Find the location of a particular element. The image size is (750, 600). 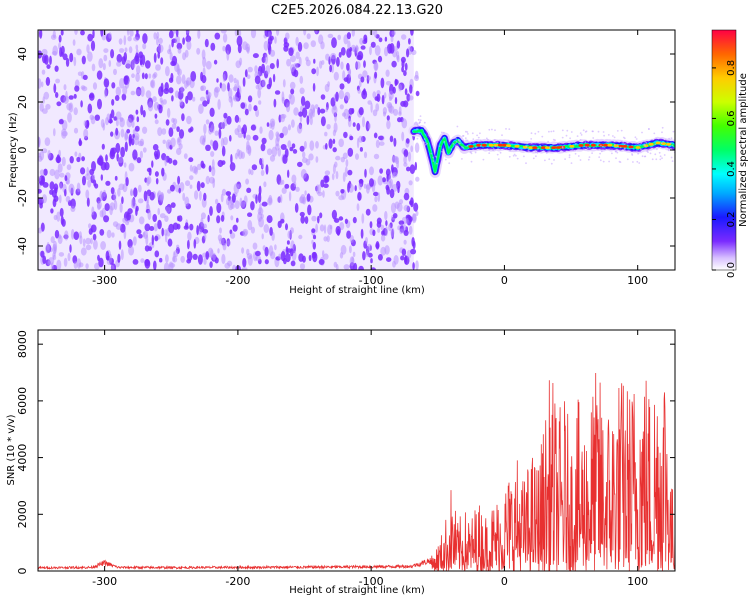

signal-peak is located at coordinates (572, 146).